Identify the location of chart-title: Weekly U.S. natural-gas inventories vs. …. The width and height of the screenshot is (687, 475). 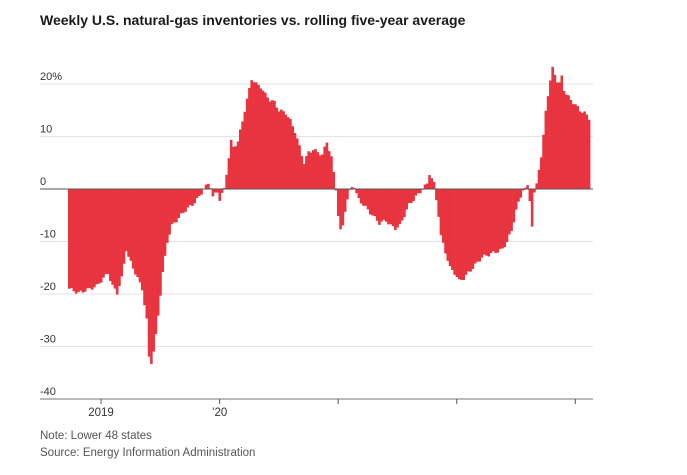
(253, 20).